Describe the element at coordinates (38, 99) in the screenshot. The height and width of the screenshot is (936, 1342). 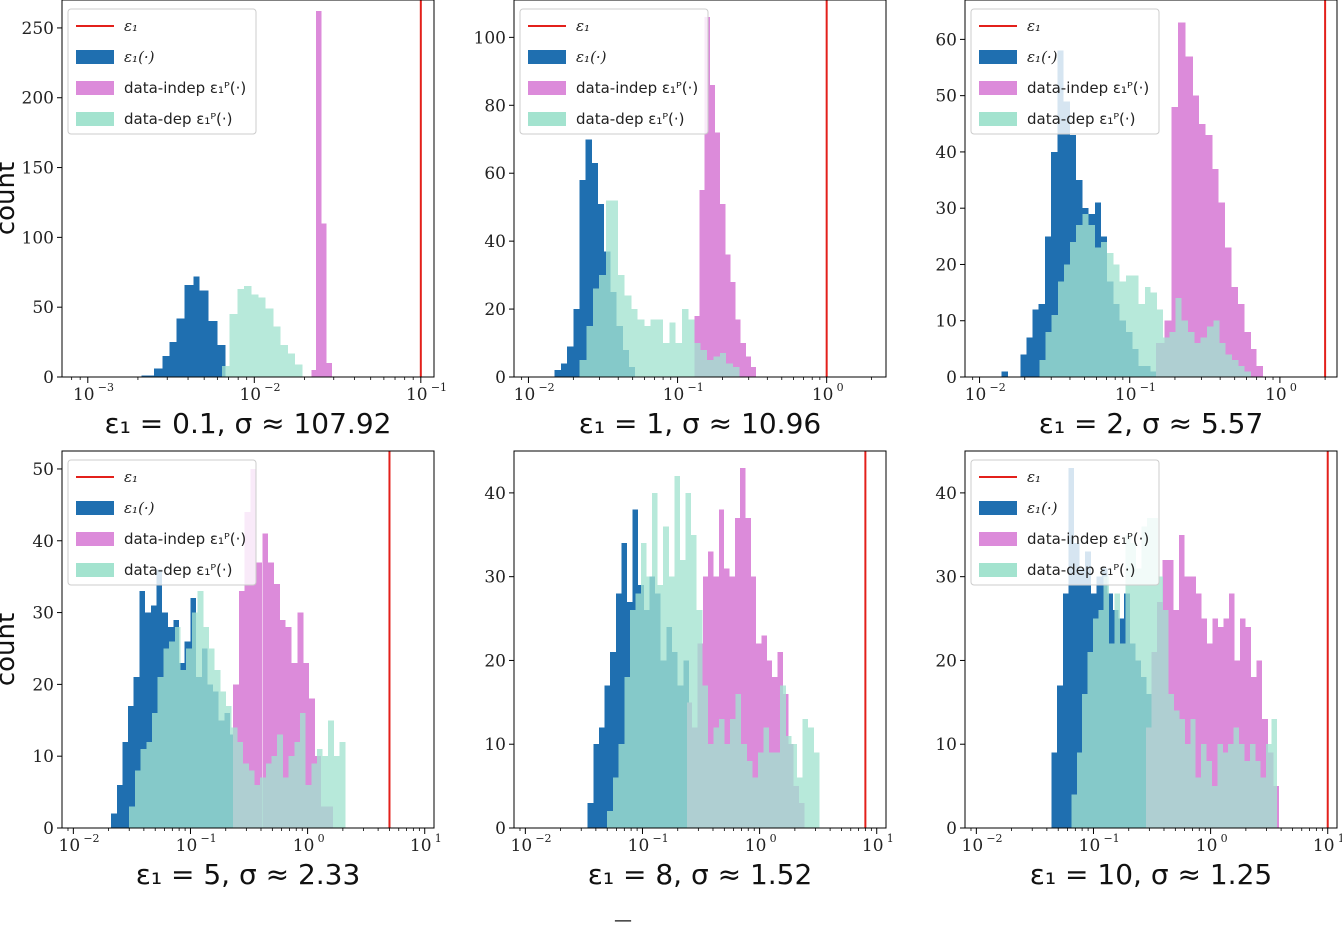
I see `y-tick-label: 200` at that location.